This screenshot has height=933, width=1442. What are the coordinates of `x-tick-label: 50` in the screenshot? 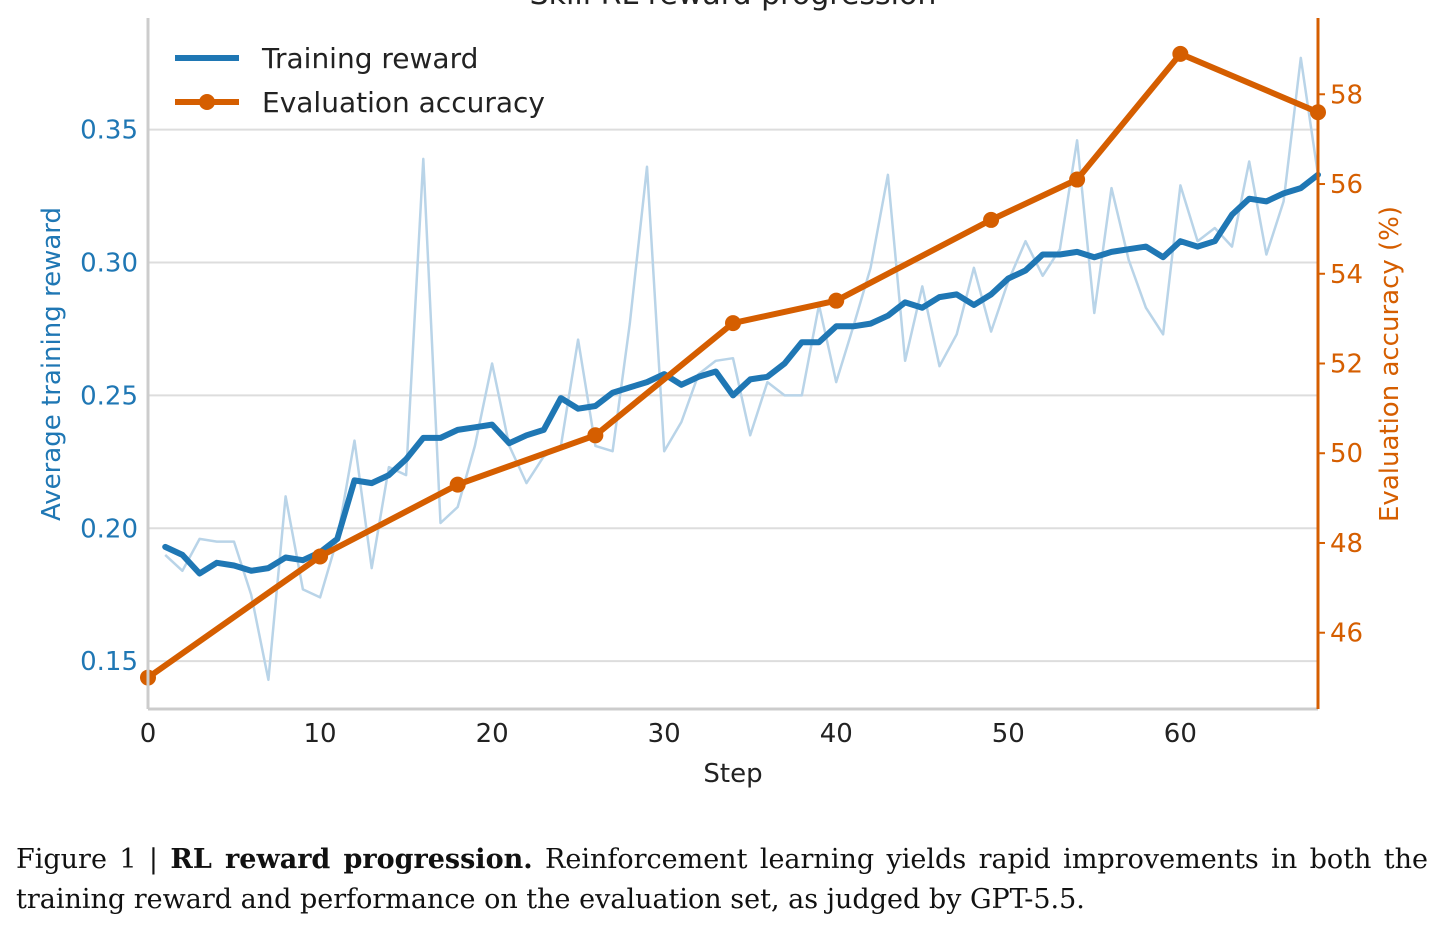 It's located at (1008, 734).